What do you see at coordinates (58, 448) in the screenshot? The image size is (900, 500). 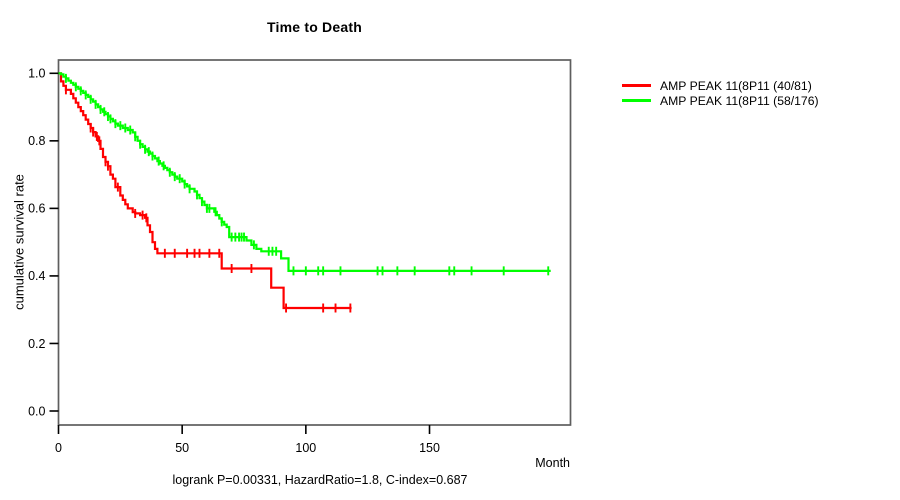 I see `x-axis-tick-label: 0` at bounding box center [58, 448].